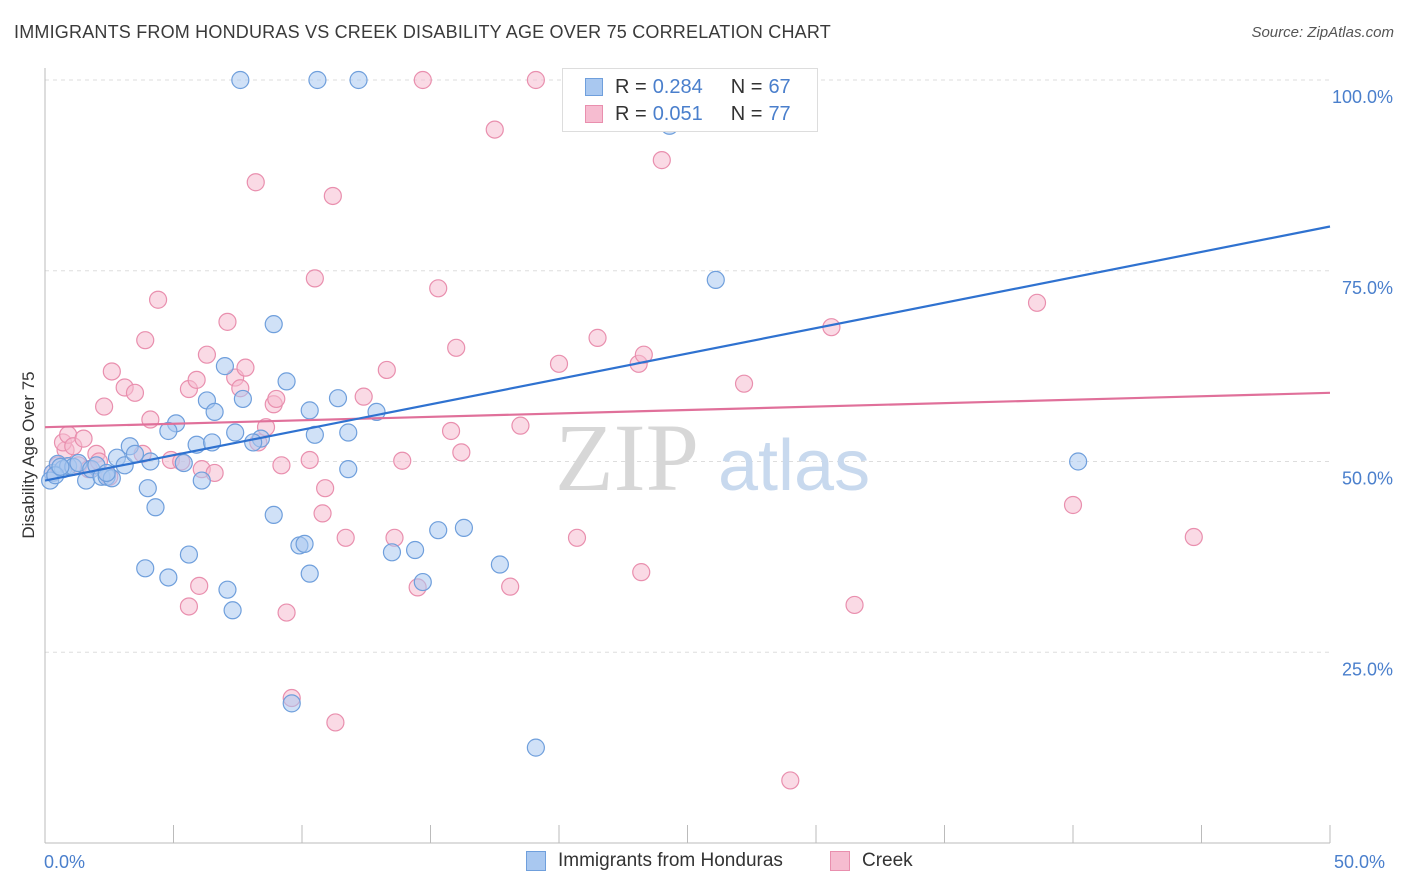  Describe the element at coordinates (28, 454) in the screenshot. I see `y-axis-label-group: Disability Age Over 75` at that location.